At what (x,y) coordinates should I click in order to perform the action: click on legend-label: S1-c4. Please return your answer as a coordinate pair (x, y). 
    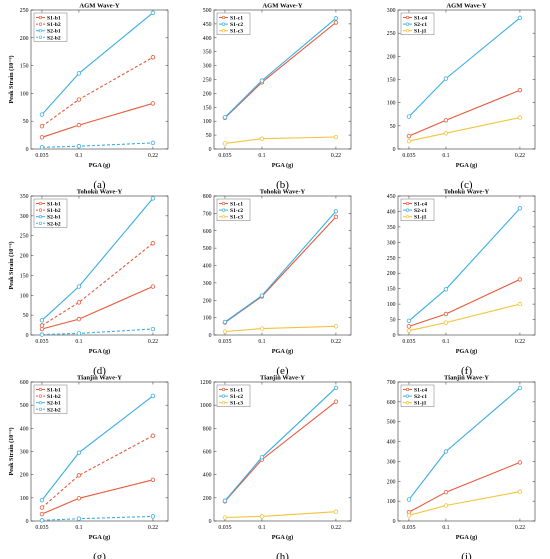
    Looking at the image, I should click on (420, 391).